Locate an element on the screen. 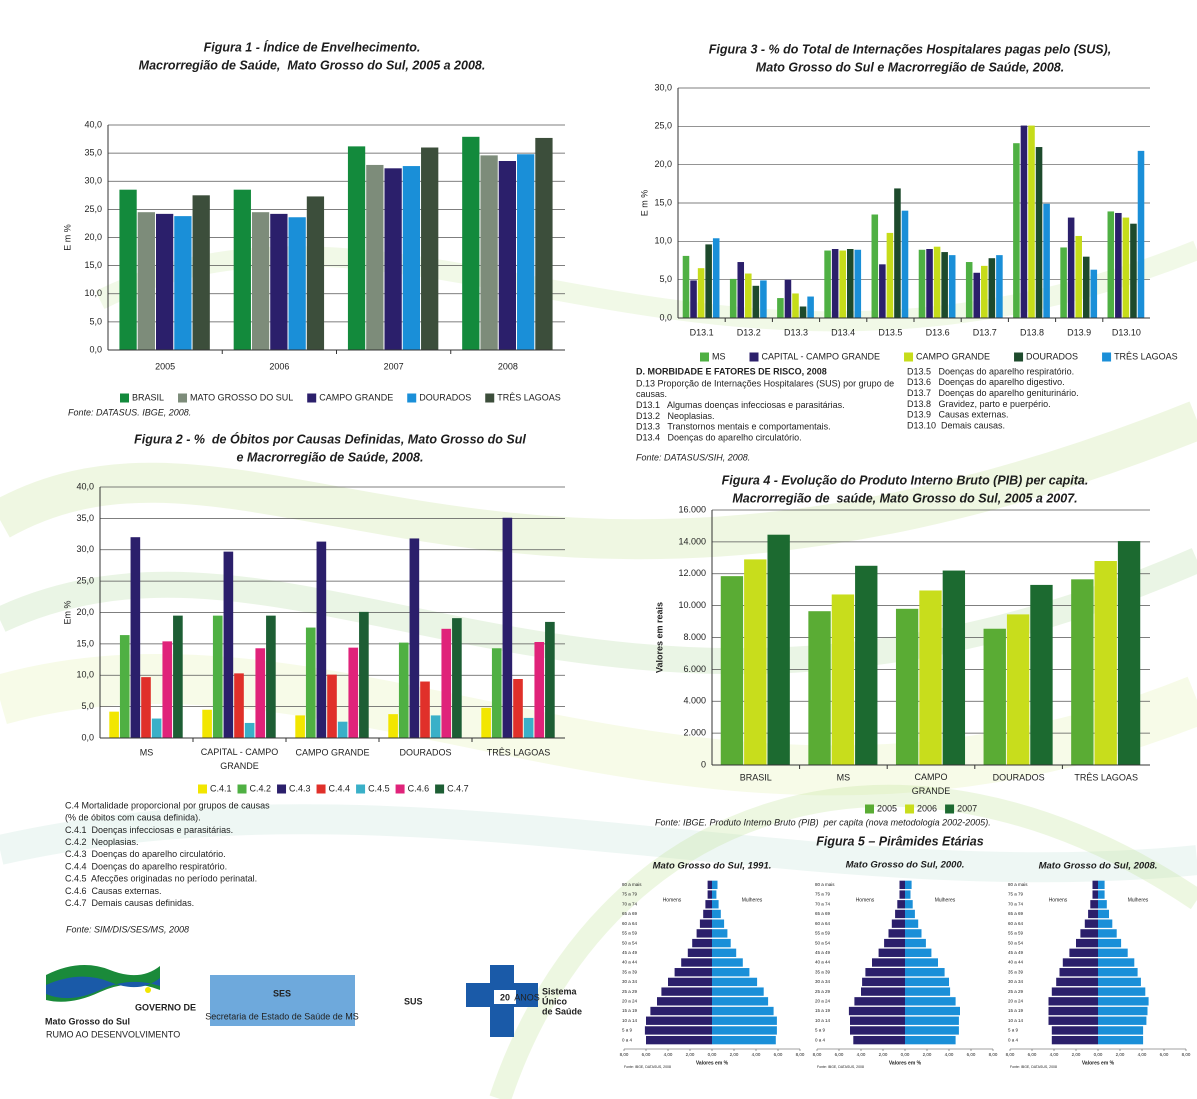  sus: SUS is located at coordinates (413, 1001).